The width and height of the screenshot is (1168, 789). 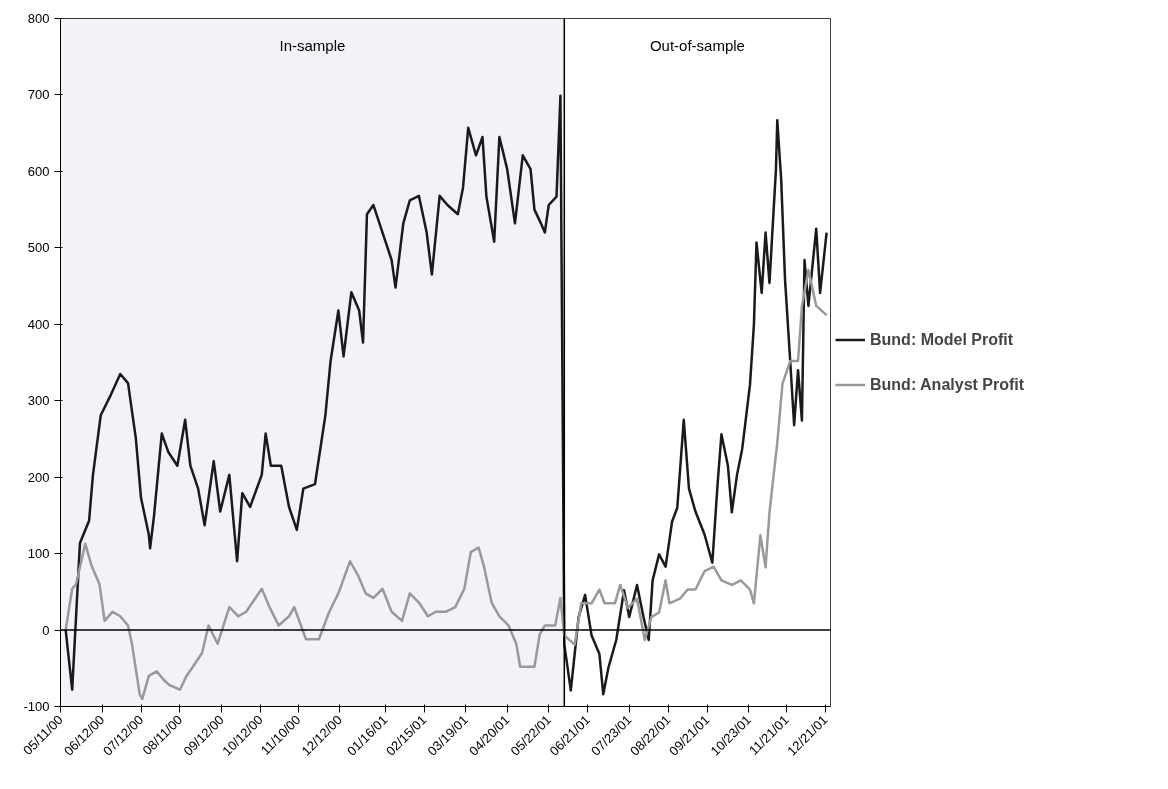 What do you see at coordinates (36, 706) in the screenshot?
I see `y-tick-label: -100` at bounding box center [36, 706].